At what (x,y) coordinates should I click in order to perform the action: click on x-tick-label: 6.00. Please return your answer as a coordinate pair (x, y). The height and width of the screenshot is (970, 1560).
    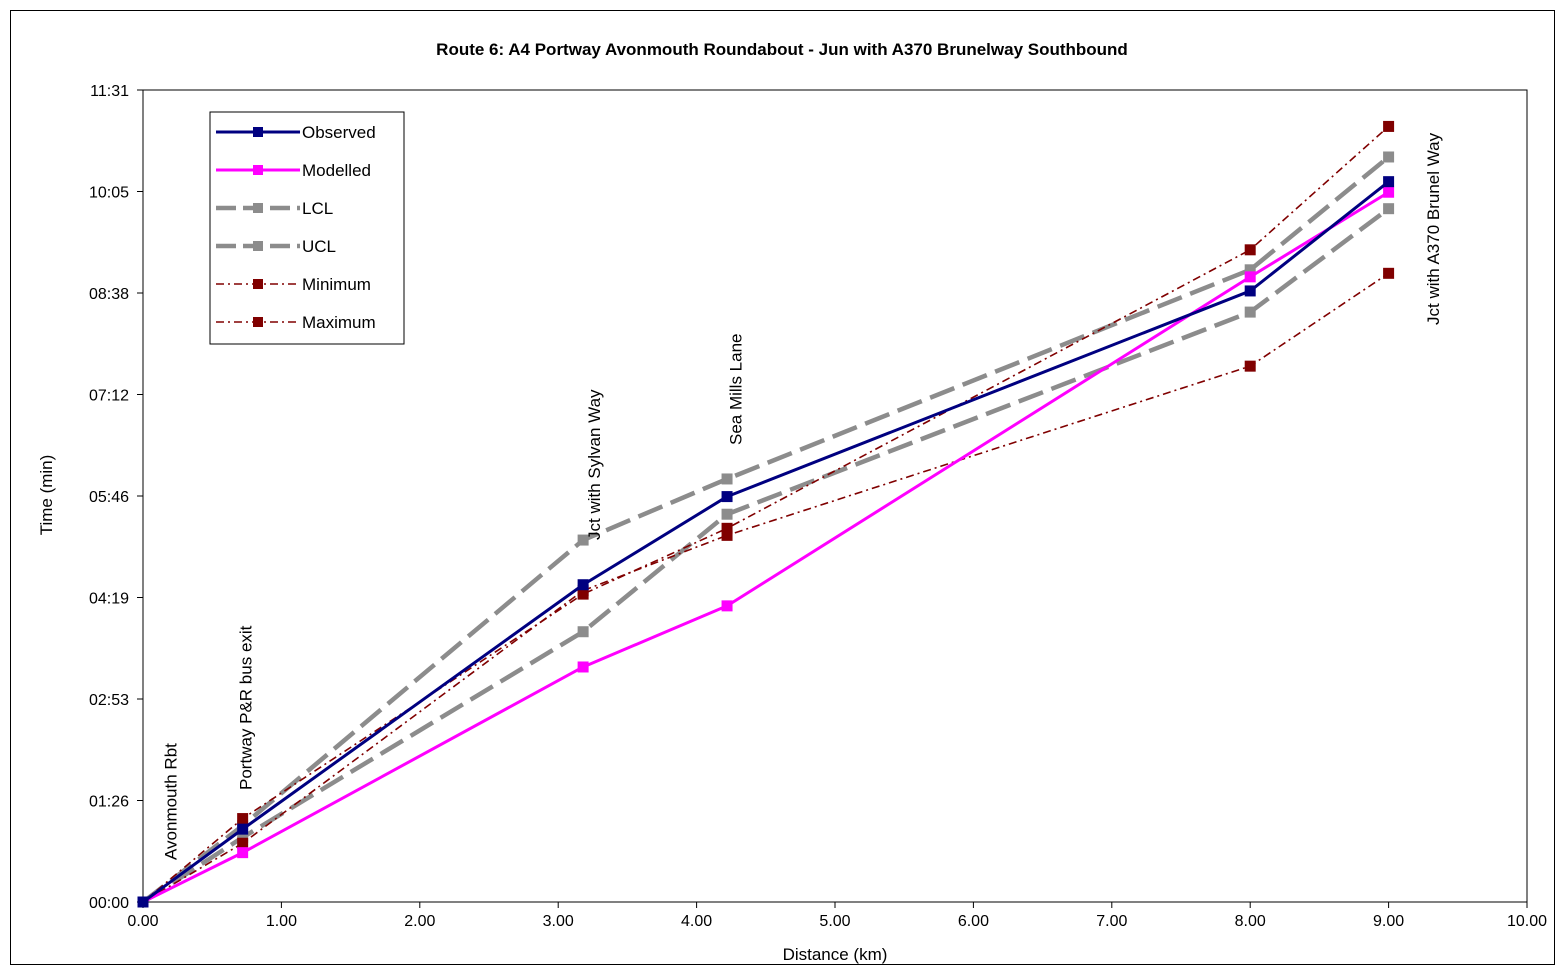
    Looking at the image, I should click on (973, 921).